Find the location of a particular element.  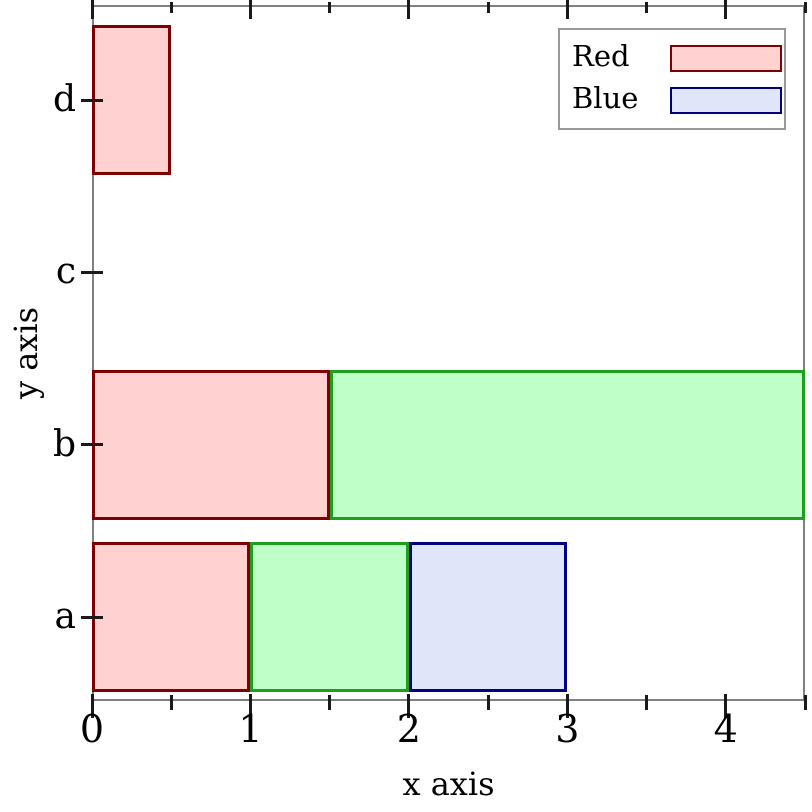

bar-segment-blue-a is located at coordinates (488, 617).